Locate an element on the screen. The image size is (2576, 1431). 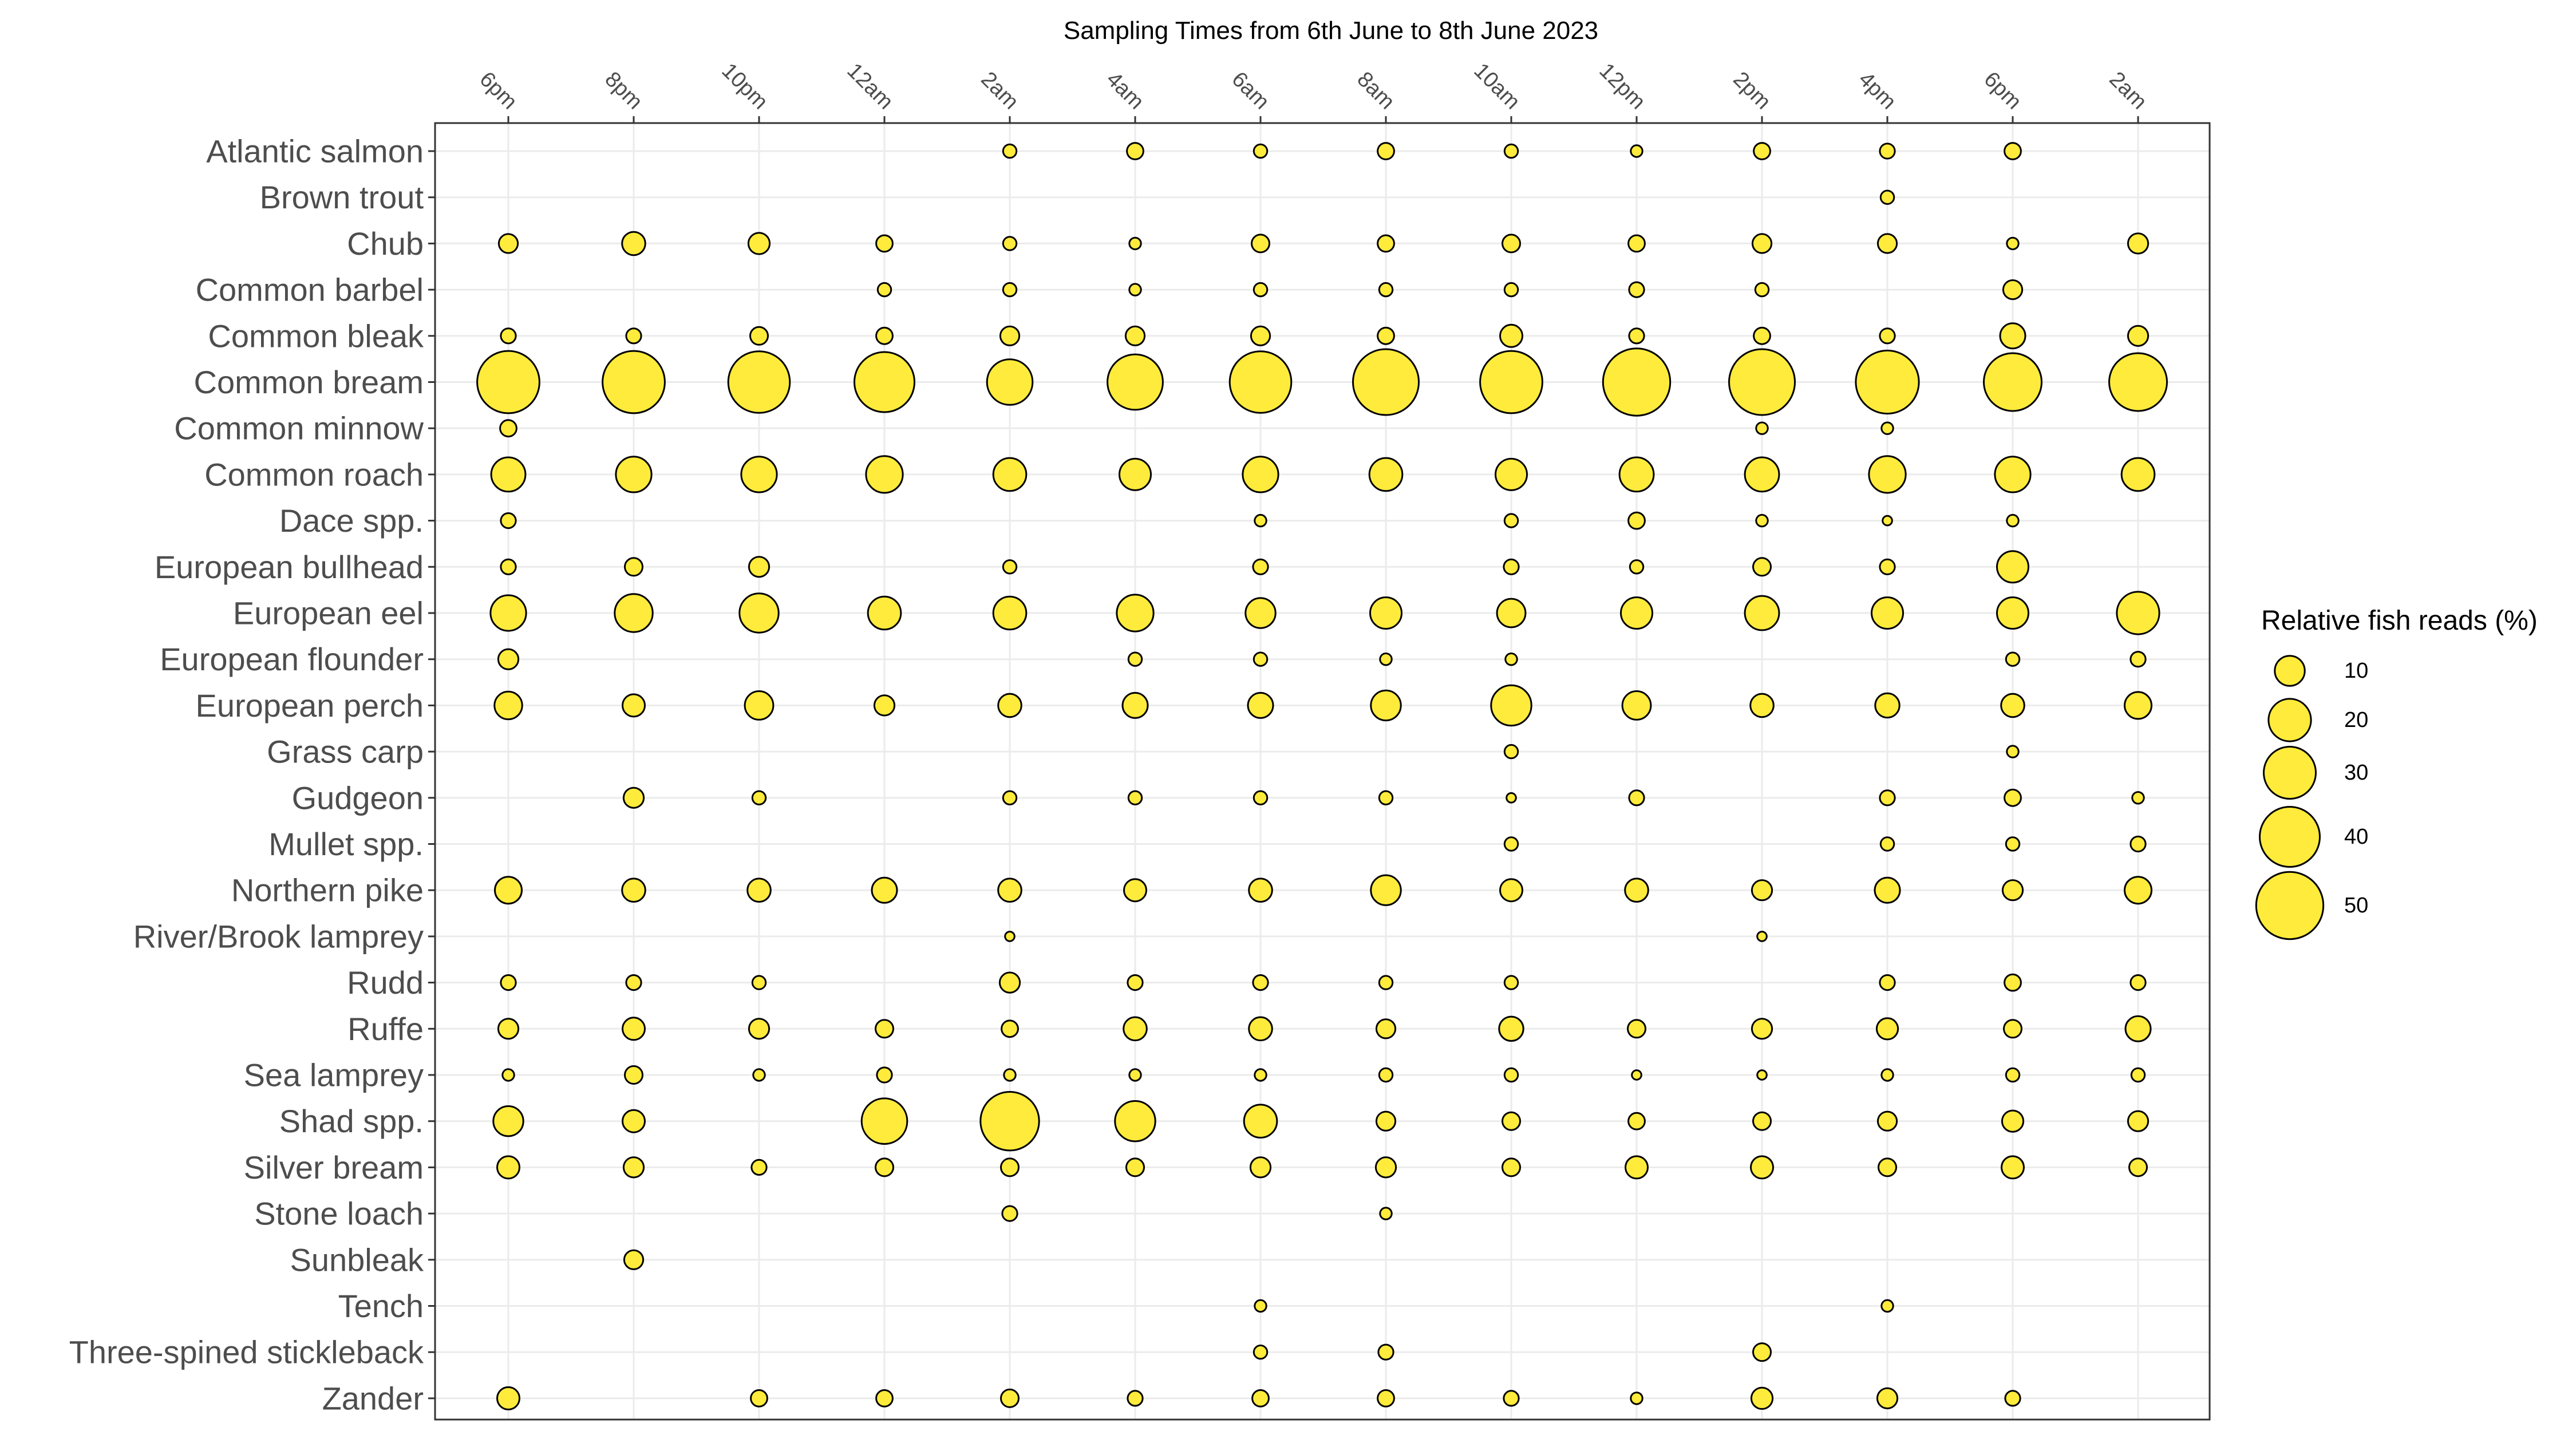
x-tick-label: 4am is located at coordinates (1124, 90).